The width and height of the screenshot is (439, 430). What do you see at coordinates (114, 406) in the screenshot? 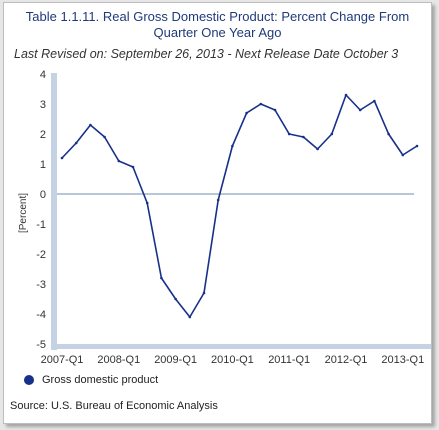
I see `source-note: Source: U.S. Bureau of Economic Analysis` at bounding box center [114, 406].